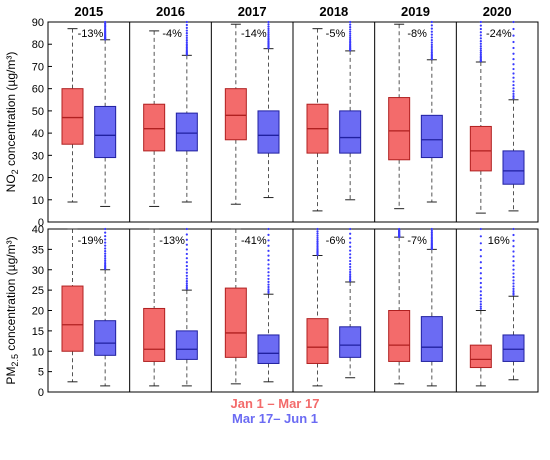 The width and height of the screenshot is (550, 460). I want to click on year-label: 2018, so click(333, 11).